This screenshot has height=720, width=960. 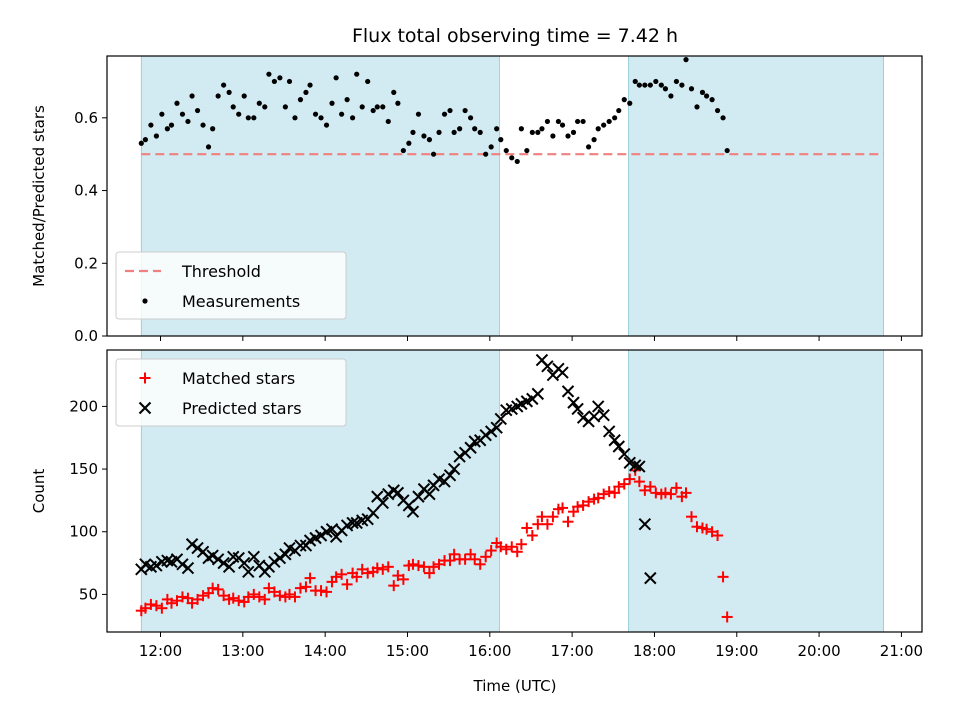 What do you see at coordinates (88, 594) in the screenshot?
I see `bottom-y-tick-label: 50` at bounding box center [88, 594].